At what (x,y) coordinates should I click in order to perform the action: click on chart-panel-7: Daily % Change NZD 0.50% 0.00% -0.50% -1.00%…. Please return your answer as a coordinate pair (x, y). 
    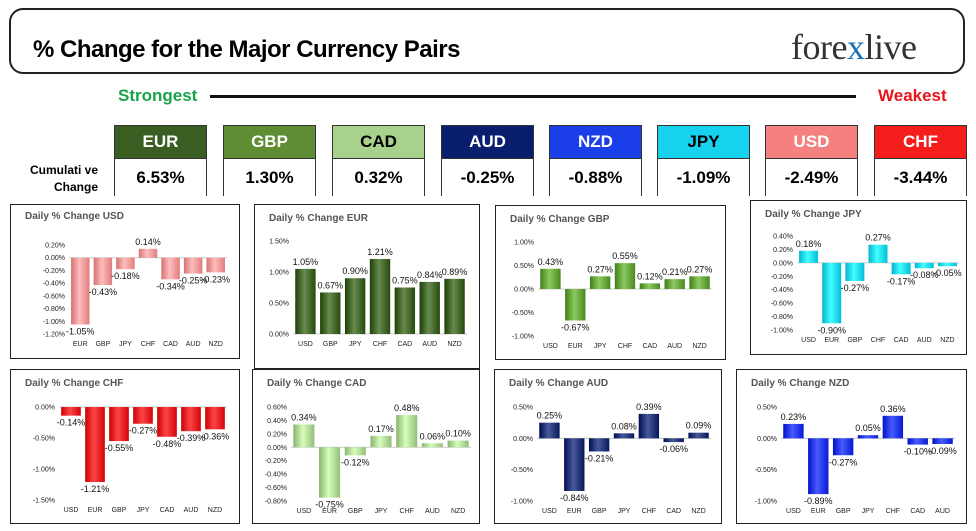
    Looking at the image, I should click on (851, 446).